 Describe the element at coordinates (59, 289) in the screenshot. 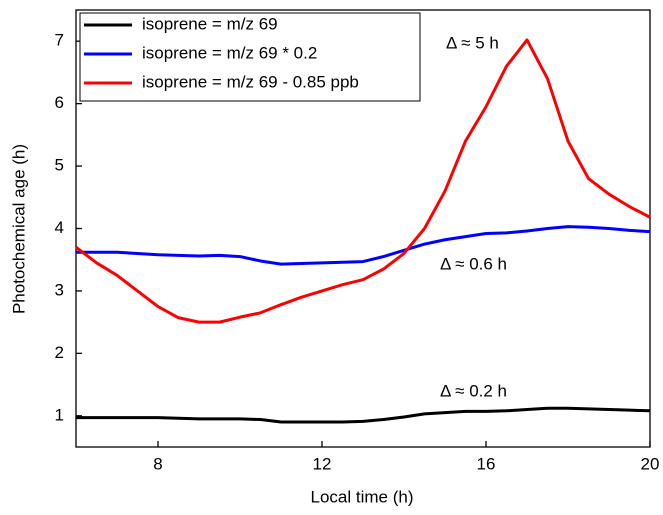

I see `y-tick-label: 3` at that location.